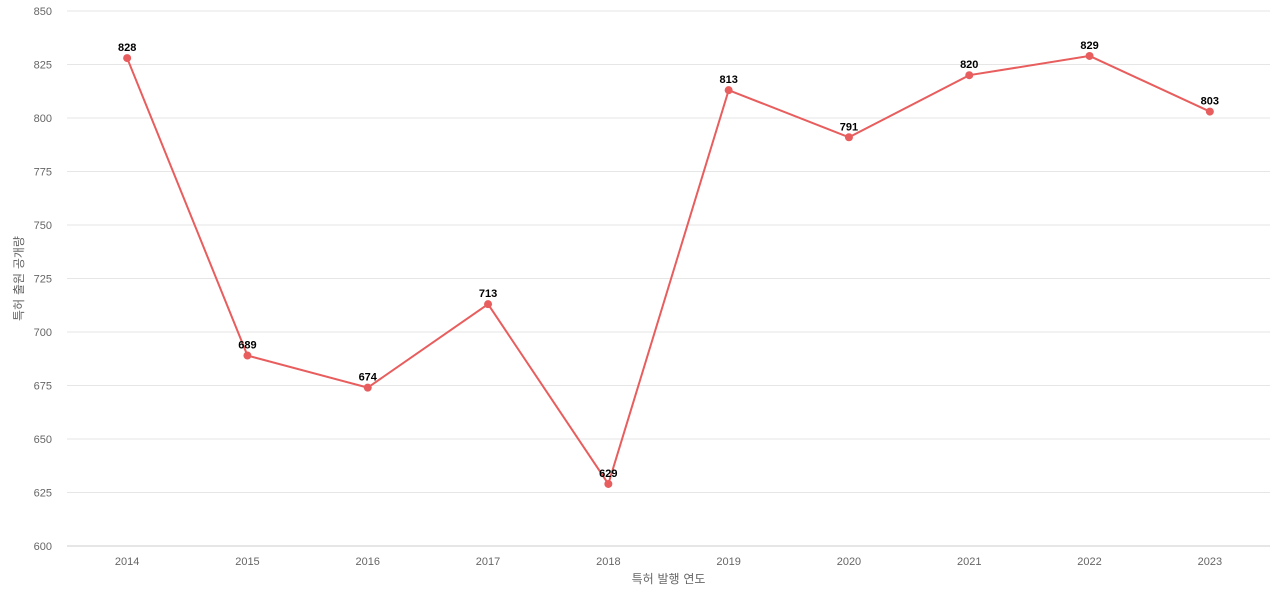 This screenshot has height=600, width=1280. I want to click on data-label: 689, so click(247, 346).